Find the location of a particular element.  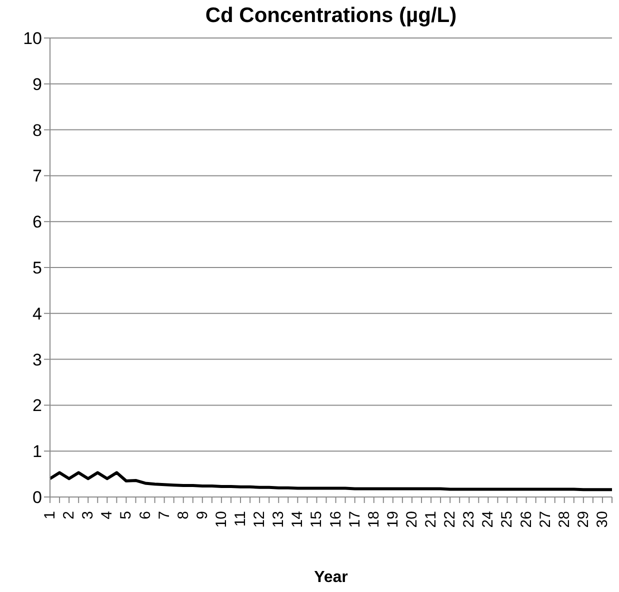

x-tick-label: 14 is located at coordinates (297, 519).